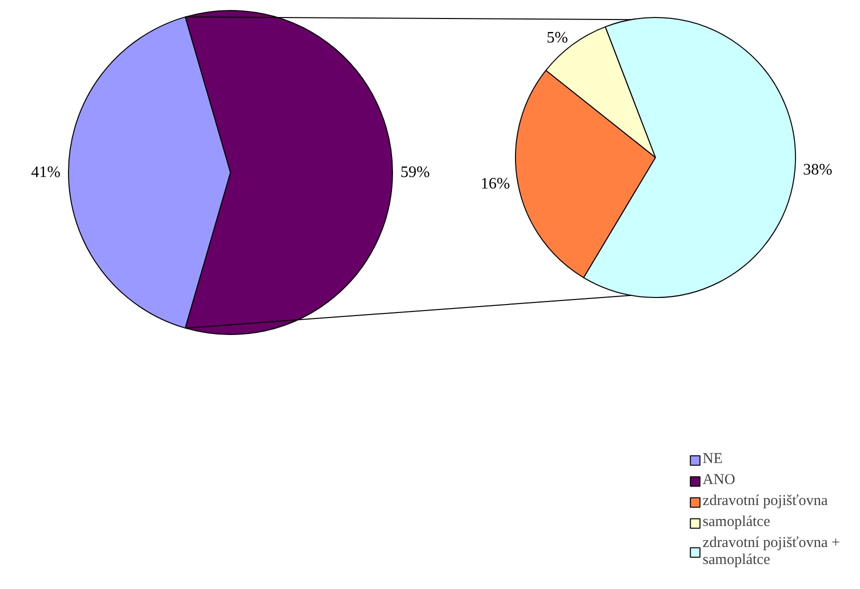 The width and height of the screenshot is (860, 589). Describe the element at coordinates (817, 170) in the screenshot. I see `data-label: 38%` at that location.